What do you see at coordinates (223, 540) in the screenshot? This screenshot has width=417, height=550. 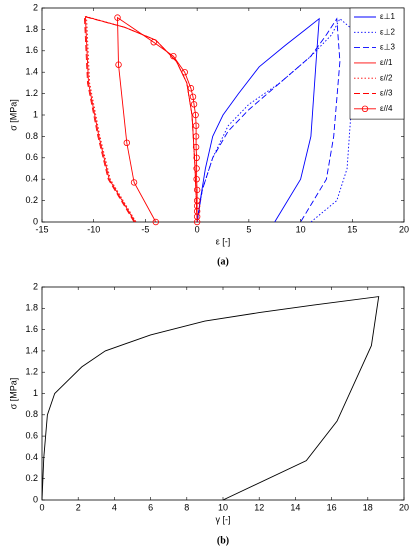 I see `caption: (b)` at bounding box center [223, 540].